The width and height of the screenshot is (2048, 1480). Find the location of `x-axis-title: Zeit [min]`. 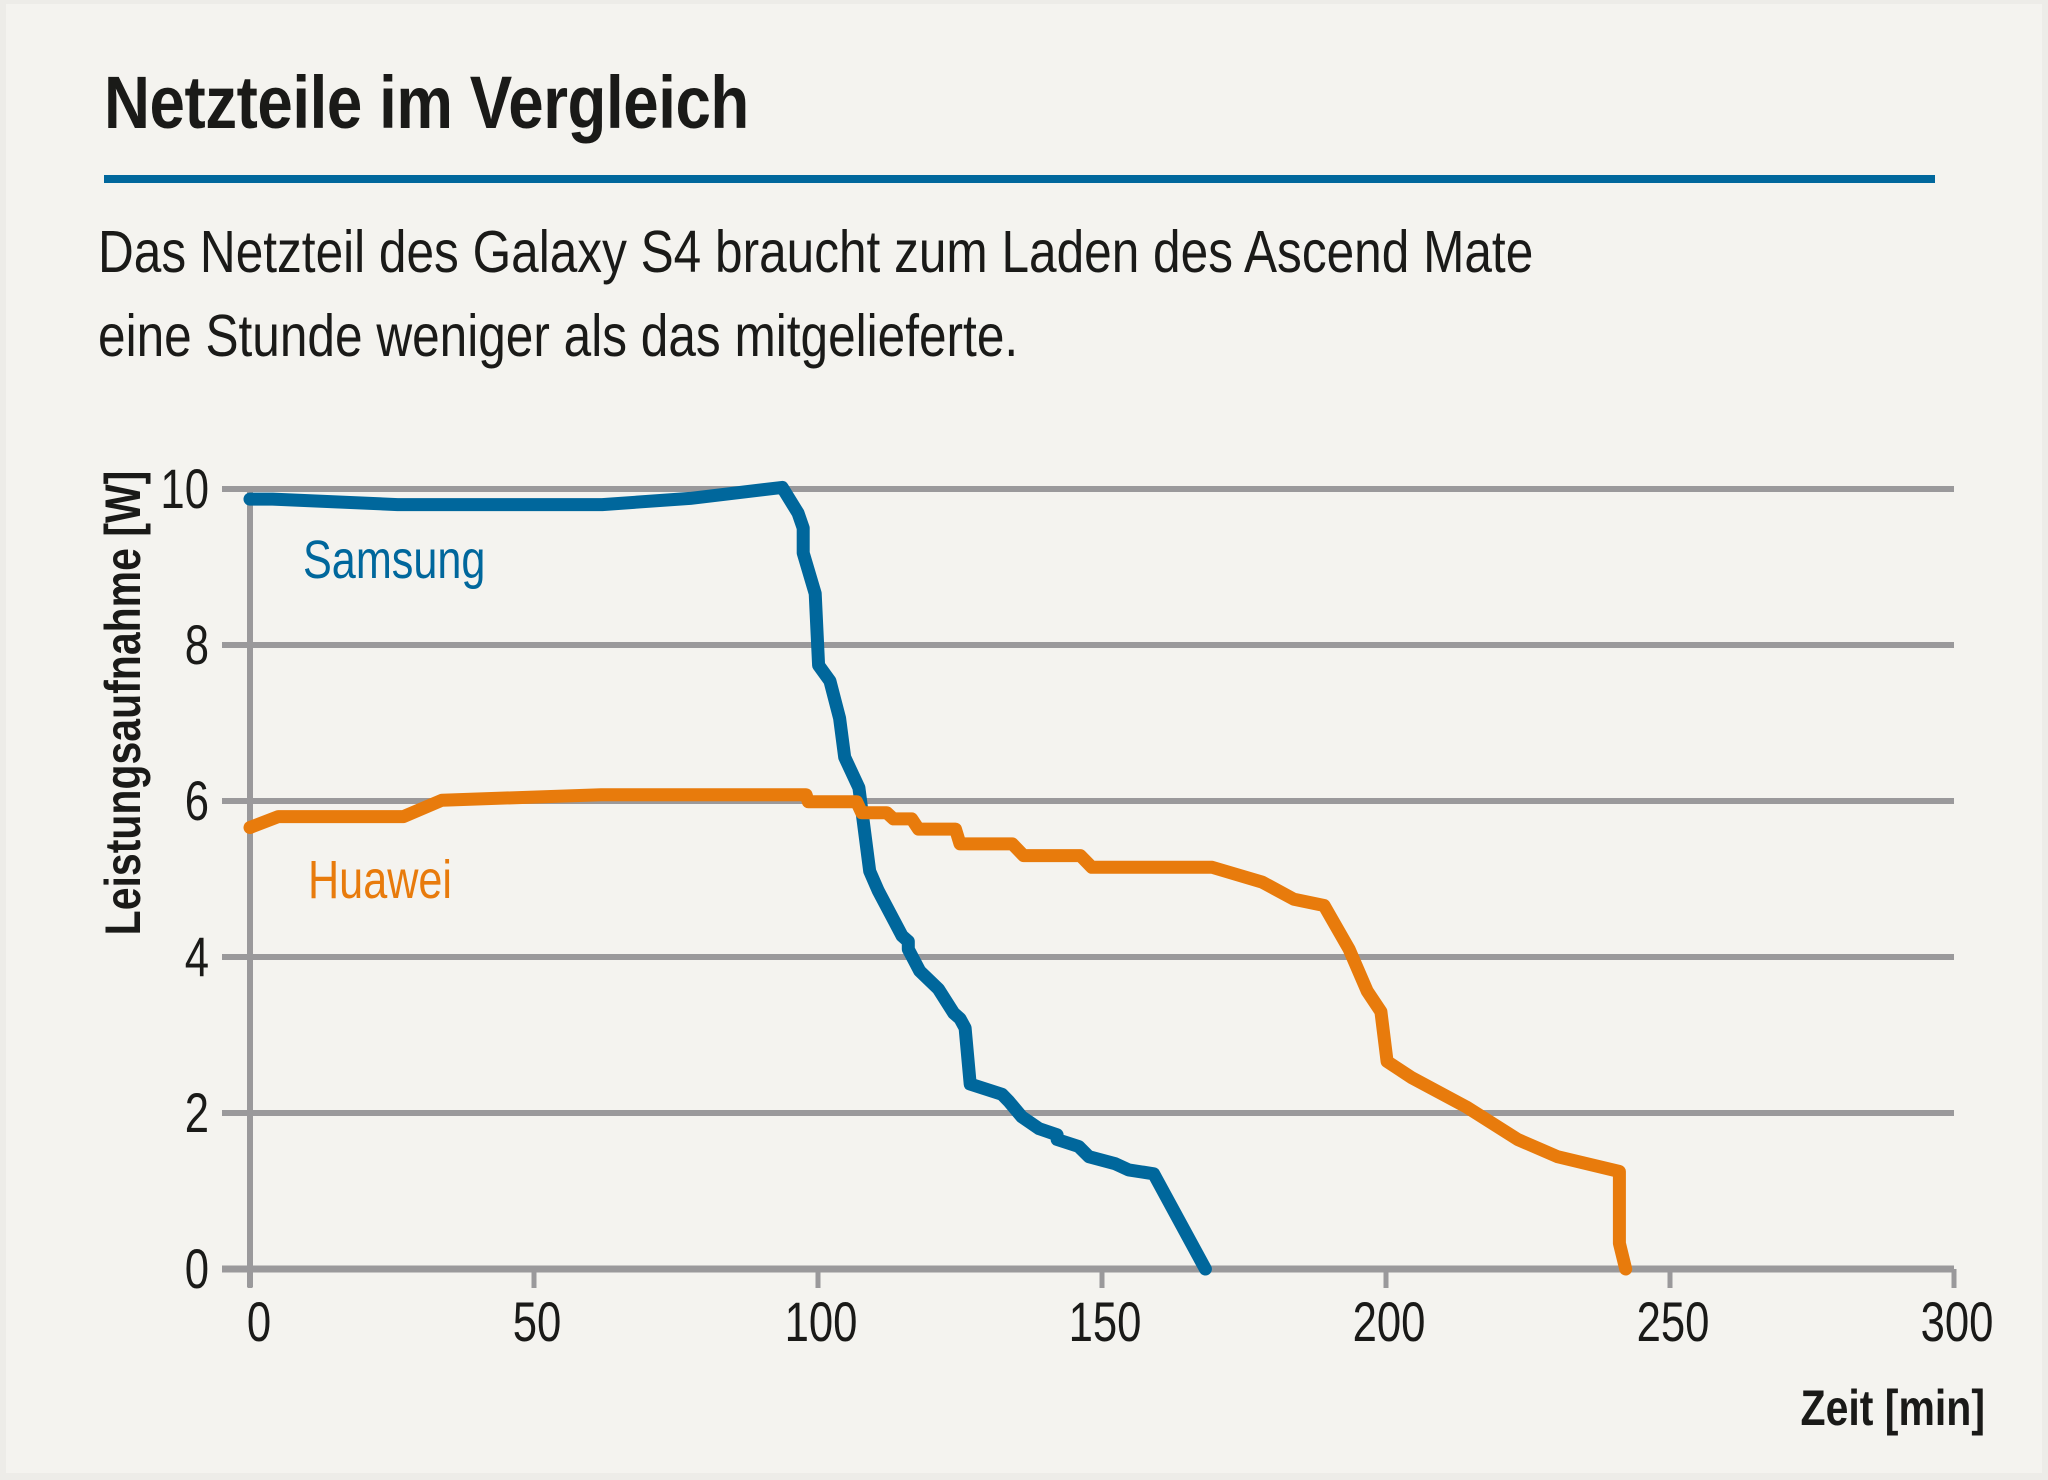

x-axis-title: Zeit [min] is located at coordinates (1893, 1408).